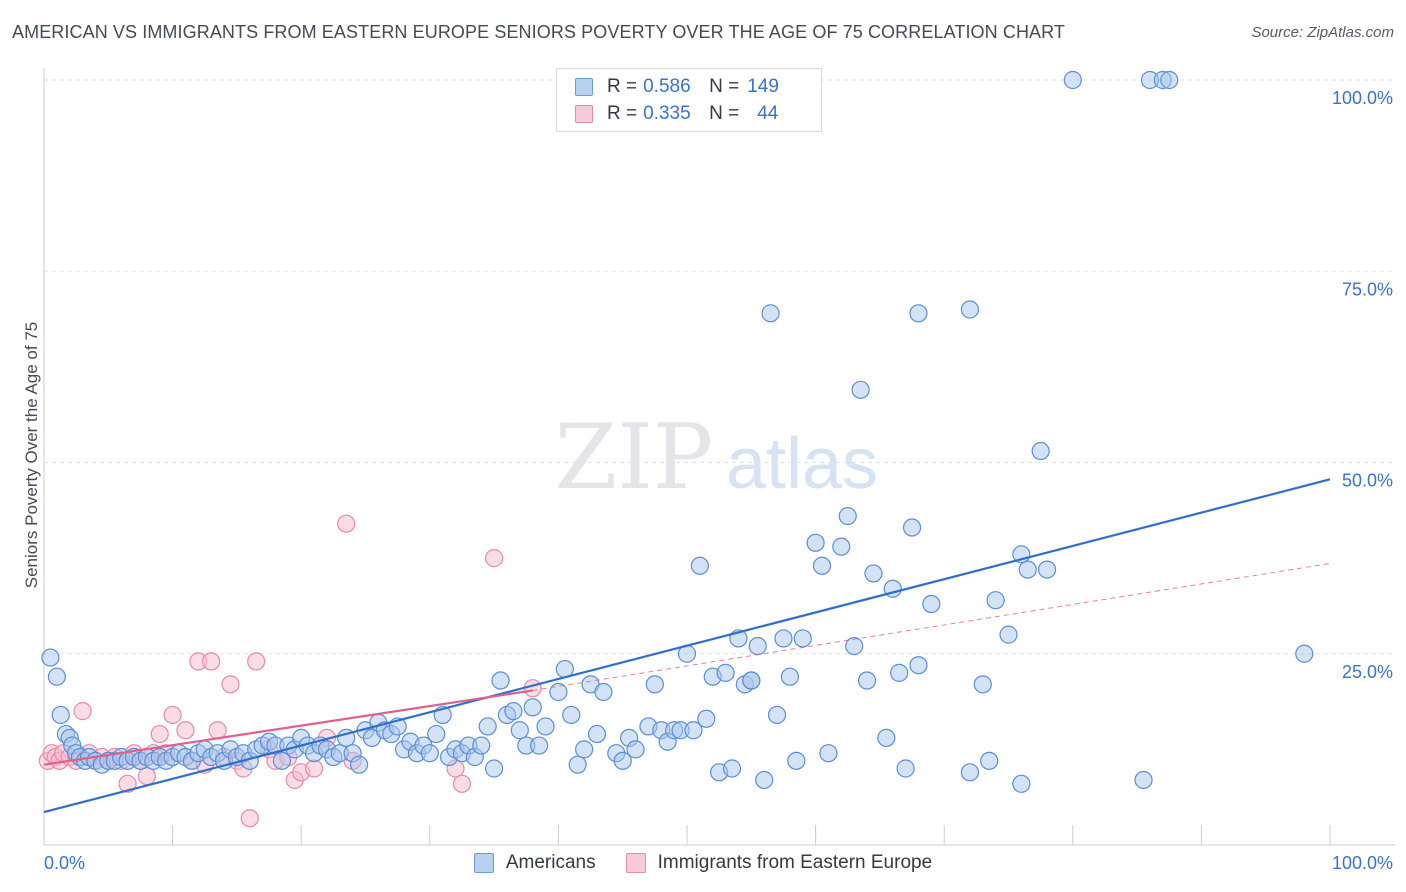  I want to click on legend-r-value: 0.586, so click(667, 86).